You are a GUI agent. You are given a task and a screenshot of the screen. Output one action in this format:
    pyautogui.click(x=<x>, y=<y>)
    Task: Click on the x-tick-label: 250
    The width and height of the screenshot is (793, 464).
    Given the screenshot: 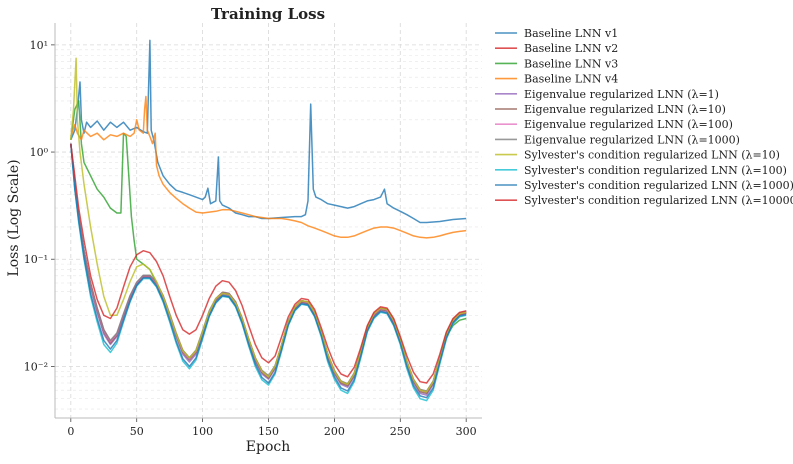 What is the action you would take?
    pyautogui.click(x=400, y=431)
    